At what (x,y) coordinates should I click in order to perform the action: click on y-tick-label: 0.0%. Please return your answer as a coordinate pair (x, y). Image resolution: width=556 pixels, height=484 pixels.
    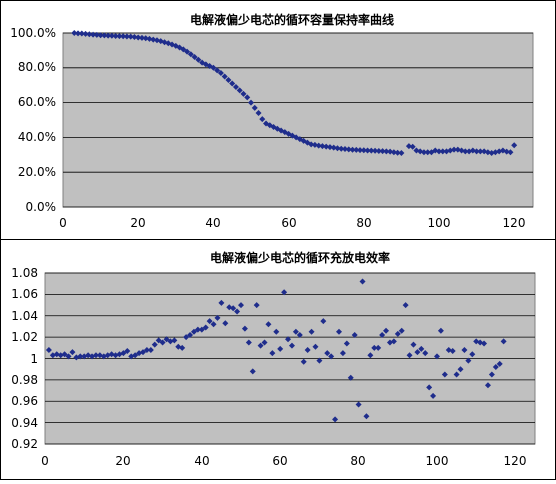
    Looking at the image, I should click on (41, 207).